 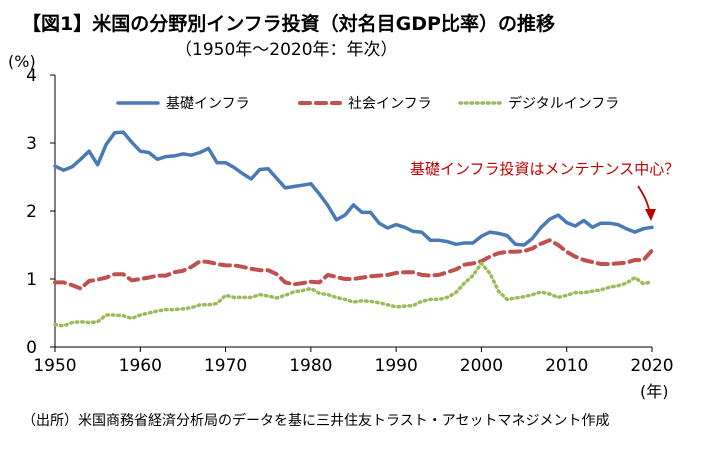 I want to click on x-tick-label: 2000, so click(x=481, y=366).